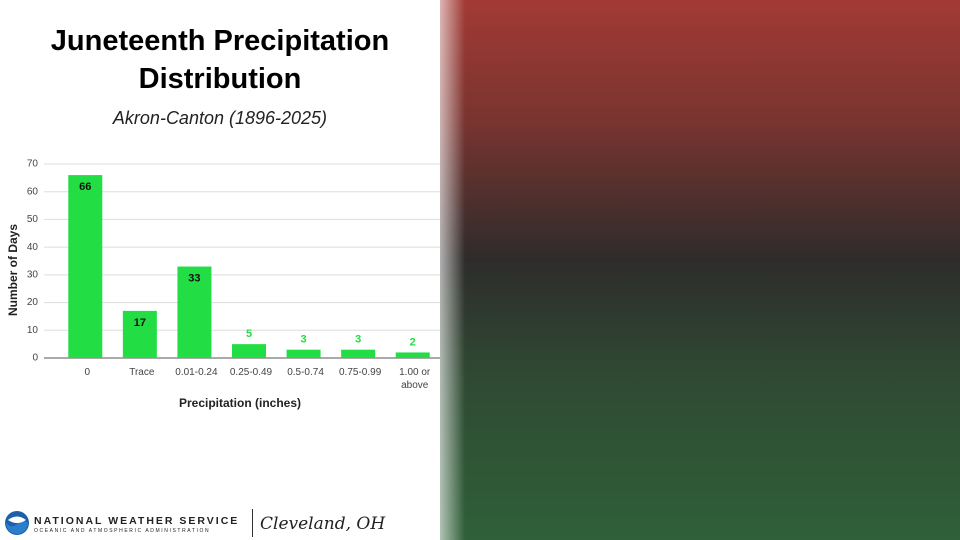 The image size is (960, 540). I want to click on chart-subtitle: Akron-Canton (1896-2025), so click(220, 118).